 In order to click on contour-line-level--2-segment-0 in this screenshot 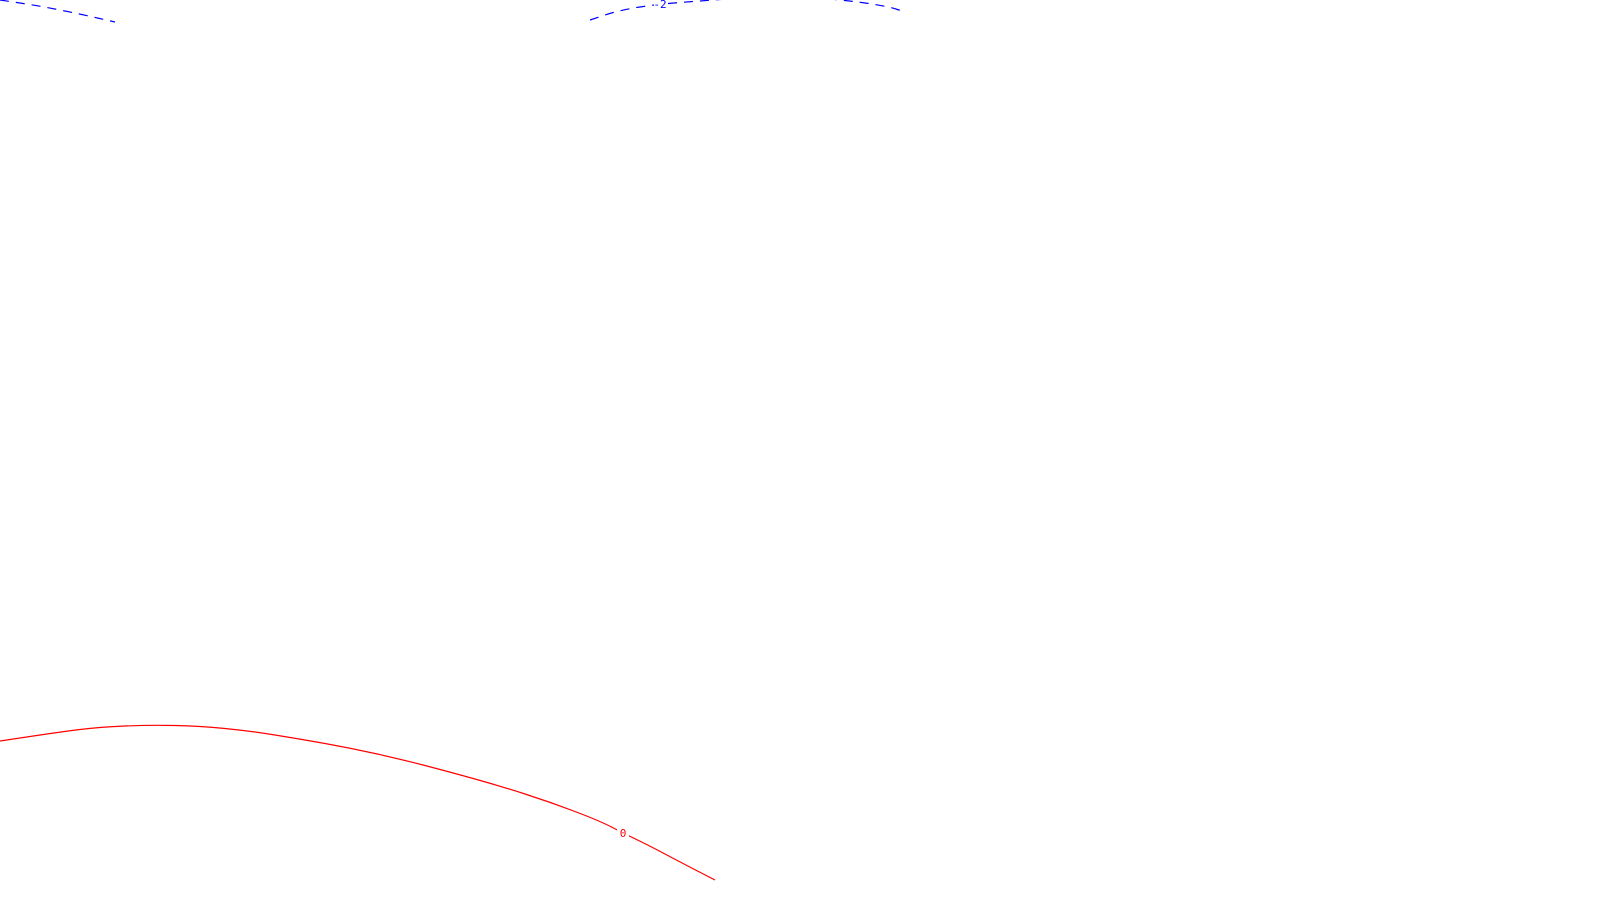, I will do `click(58, 11)`.